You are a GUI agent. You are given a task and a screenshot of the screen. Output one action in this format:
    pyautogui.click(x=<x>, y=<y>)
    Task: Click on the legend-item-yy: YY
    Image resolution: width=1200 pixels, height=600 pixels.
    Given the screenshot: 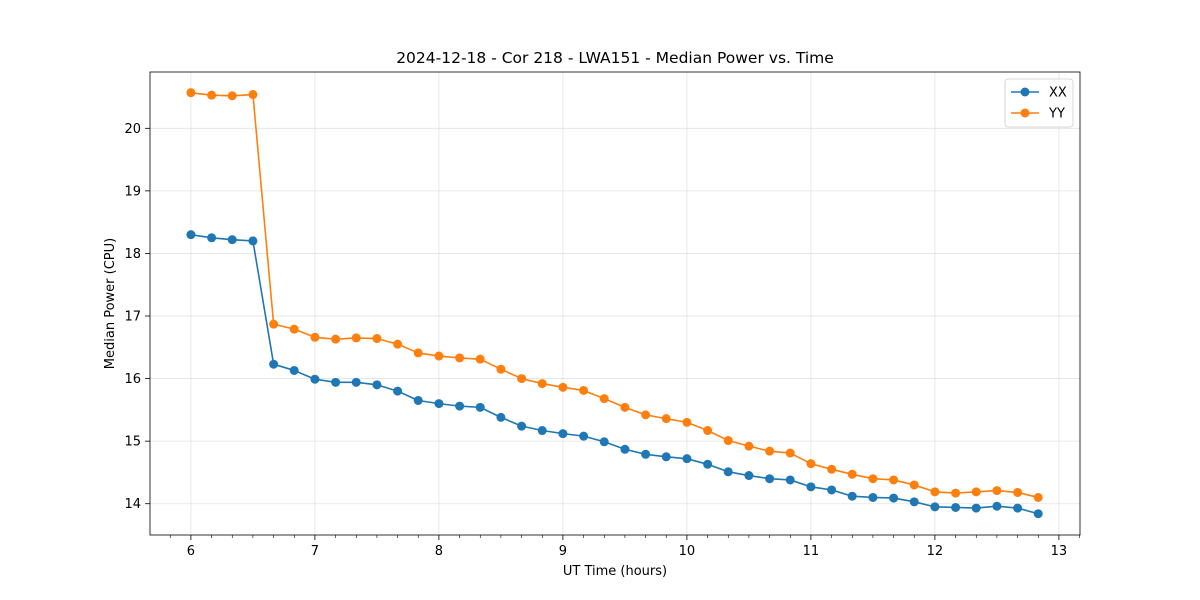 What is the action you would take?
    pyautogui.click(x=1038, y=114)
    